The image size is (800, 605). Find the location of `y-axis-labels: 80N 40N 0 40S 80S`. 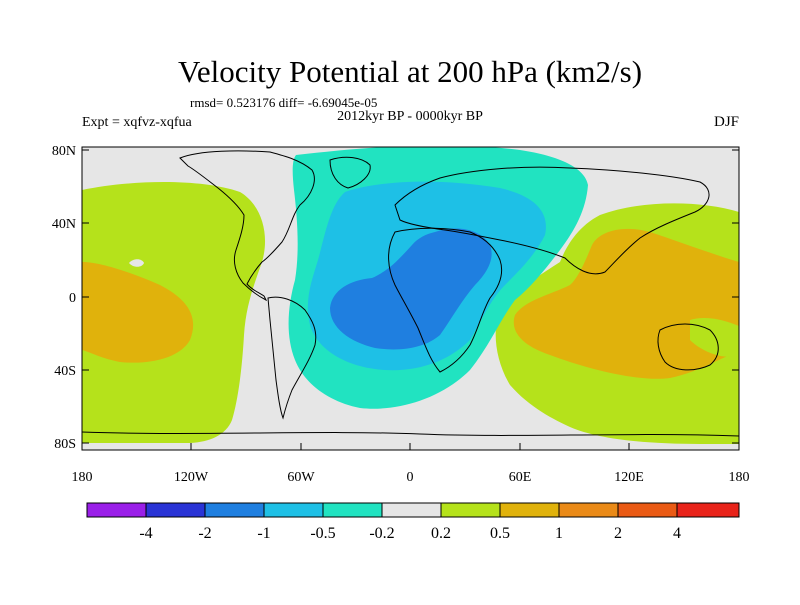

y-axis-labels: 80N 40N 0 40S 80S is located at coordinates (64, 298).